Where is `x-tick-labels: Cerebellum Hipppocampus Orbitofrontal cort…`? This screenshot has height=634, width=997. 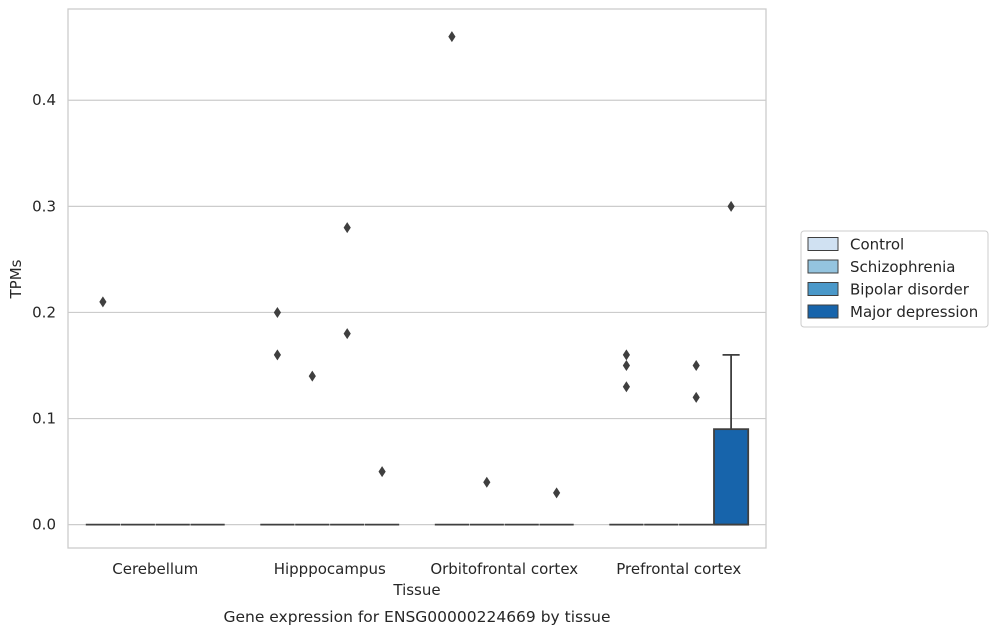
x-tick-labels: Cerebellum Hipppocampus Orbitofrontal cort… is located at coordinates (426, 569).